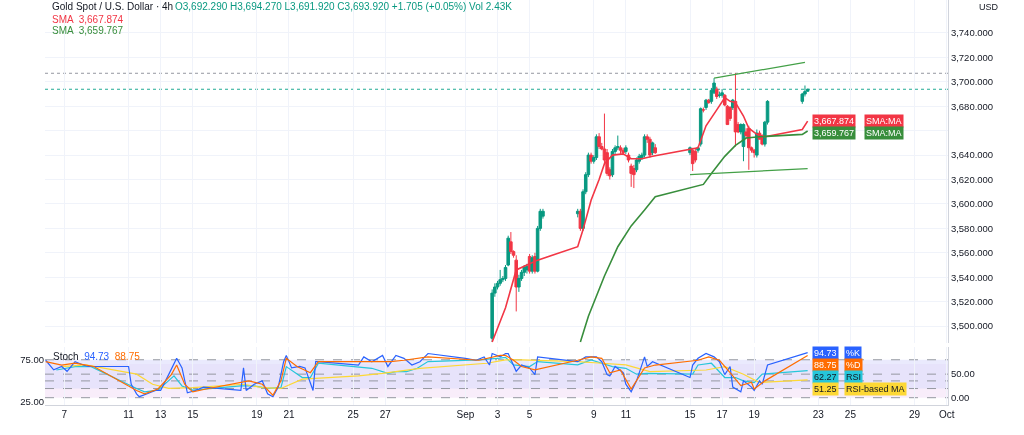 The width and height of the screenshot is (1024, 435). What do you see at coordinates (825, 353) in the screenshot?
I see `data-label: 94.73` at bounding box center [825, 353].